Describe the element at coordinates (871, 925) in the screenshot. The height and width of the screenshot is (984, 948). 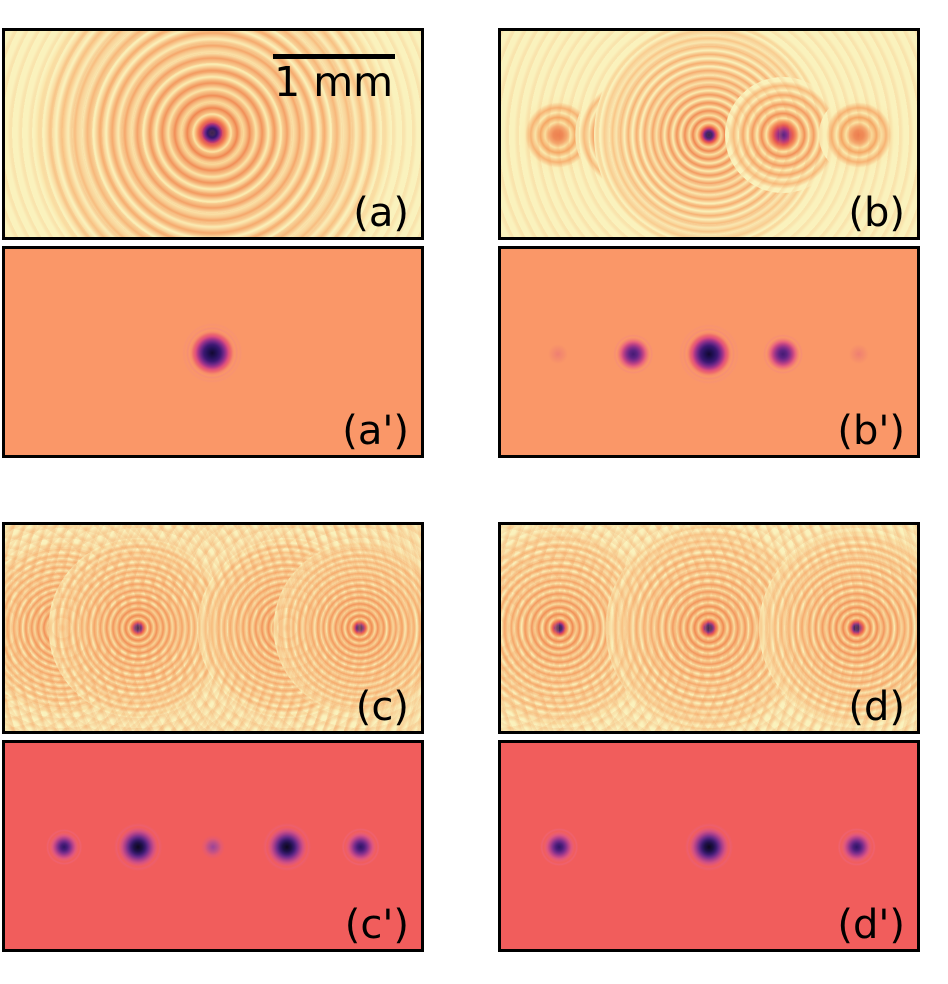
I see `panel-label-d-prime: (d')` at that location.